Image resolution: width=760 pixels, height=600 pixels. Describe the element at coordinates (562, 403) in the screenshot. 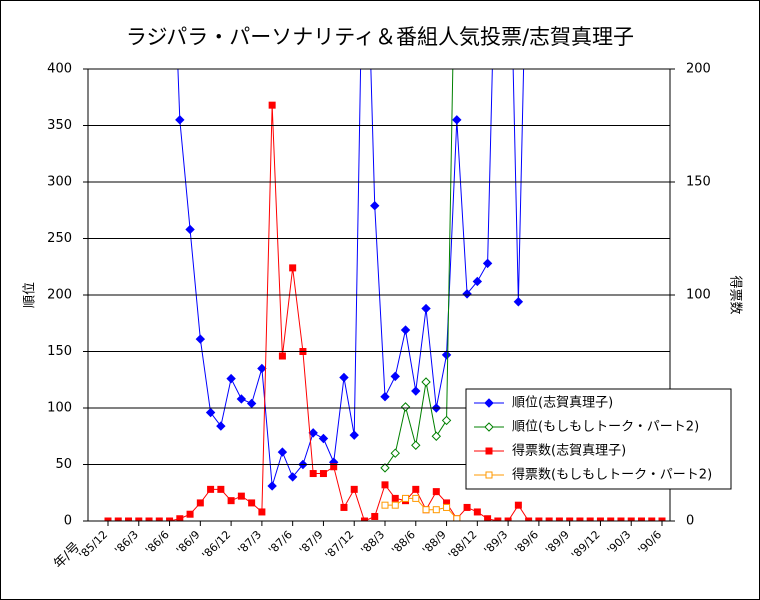

I see `legend-label: 順位(志賀真理子)` at that location.